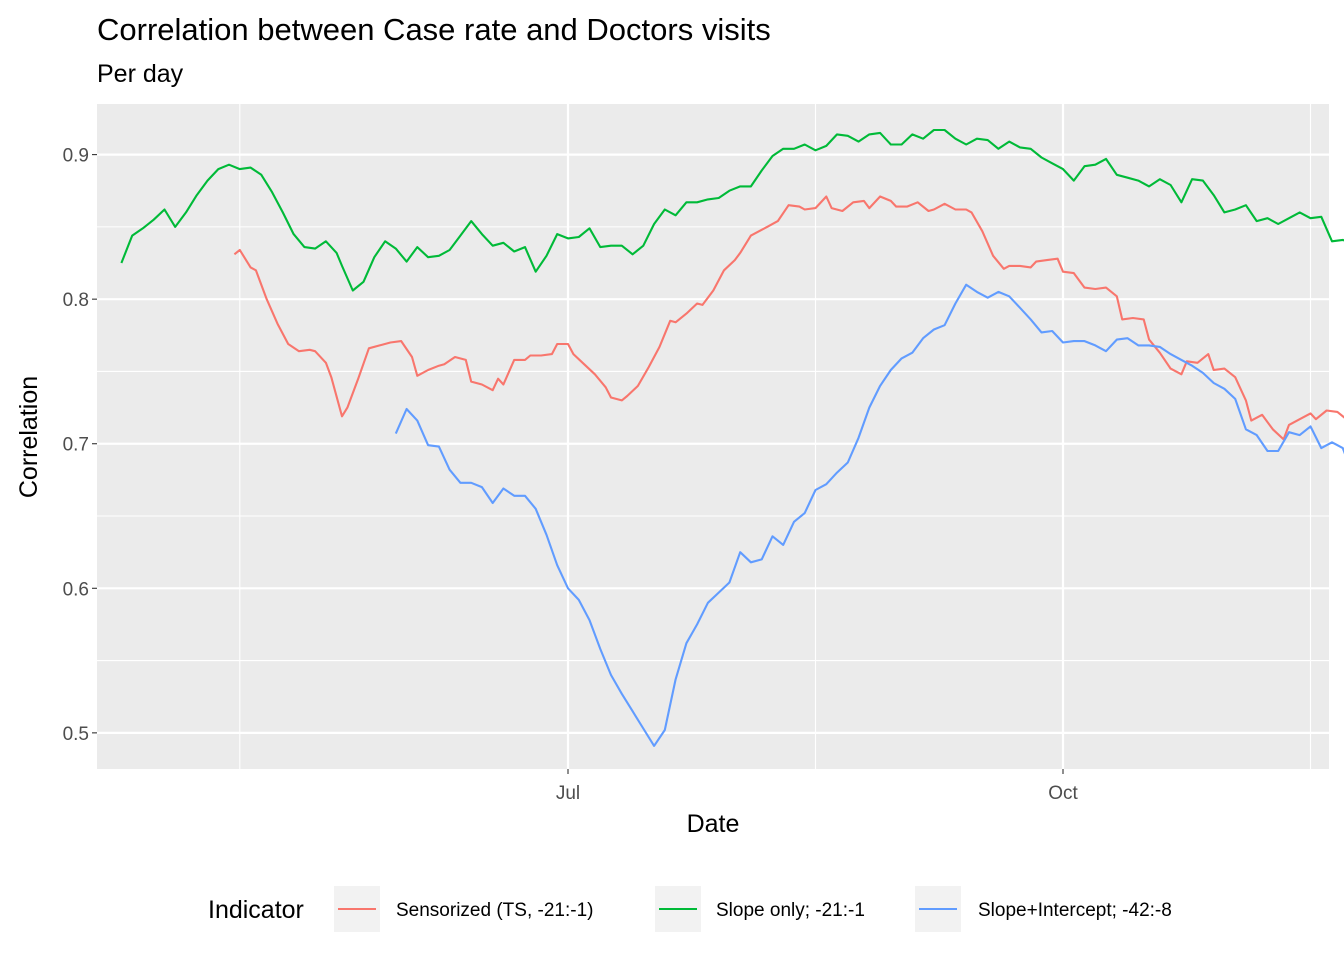 The image size is (1344, 960). Describe the element at coordinates (568, 793) in the screenshot. I see `x-tick-label: Jul` at that location.